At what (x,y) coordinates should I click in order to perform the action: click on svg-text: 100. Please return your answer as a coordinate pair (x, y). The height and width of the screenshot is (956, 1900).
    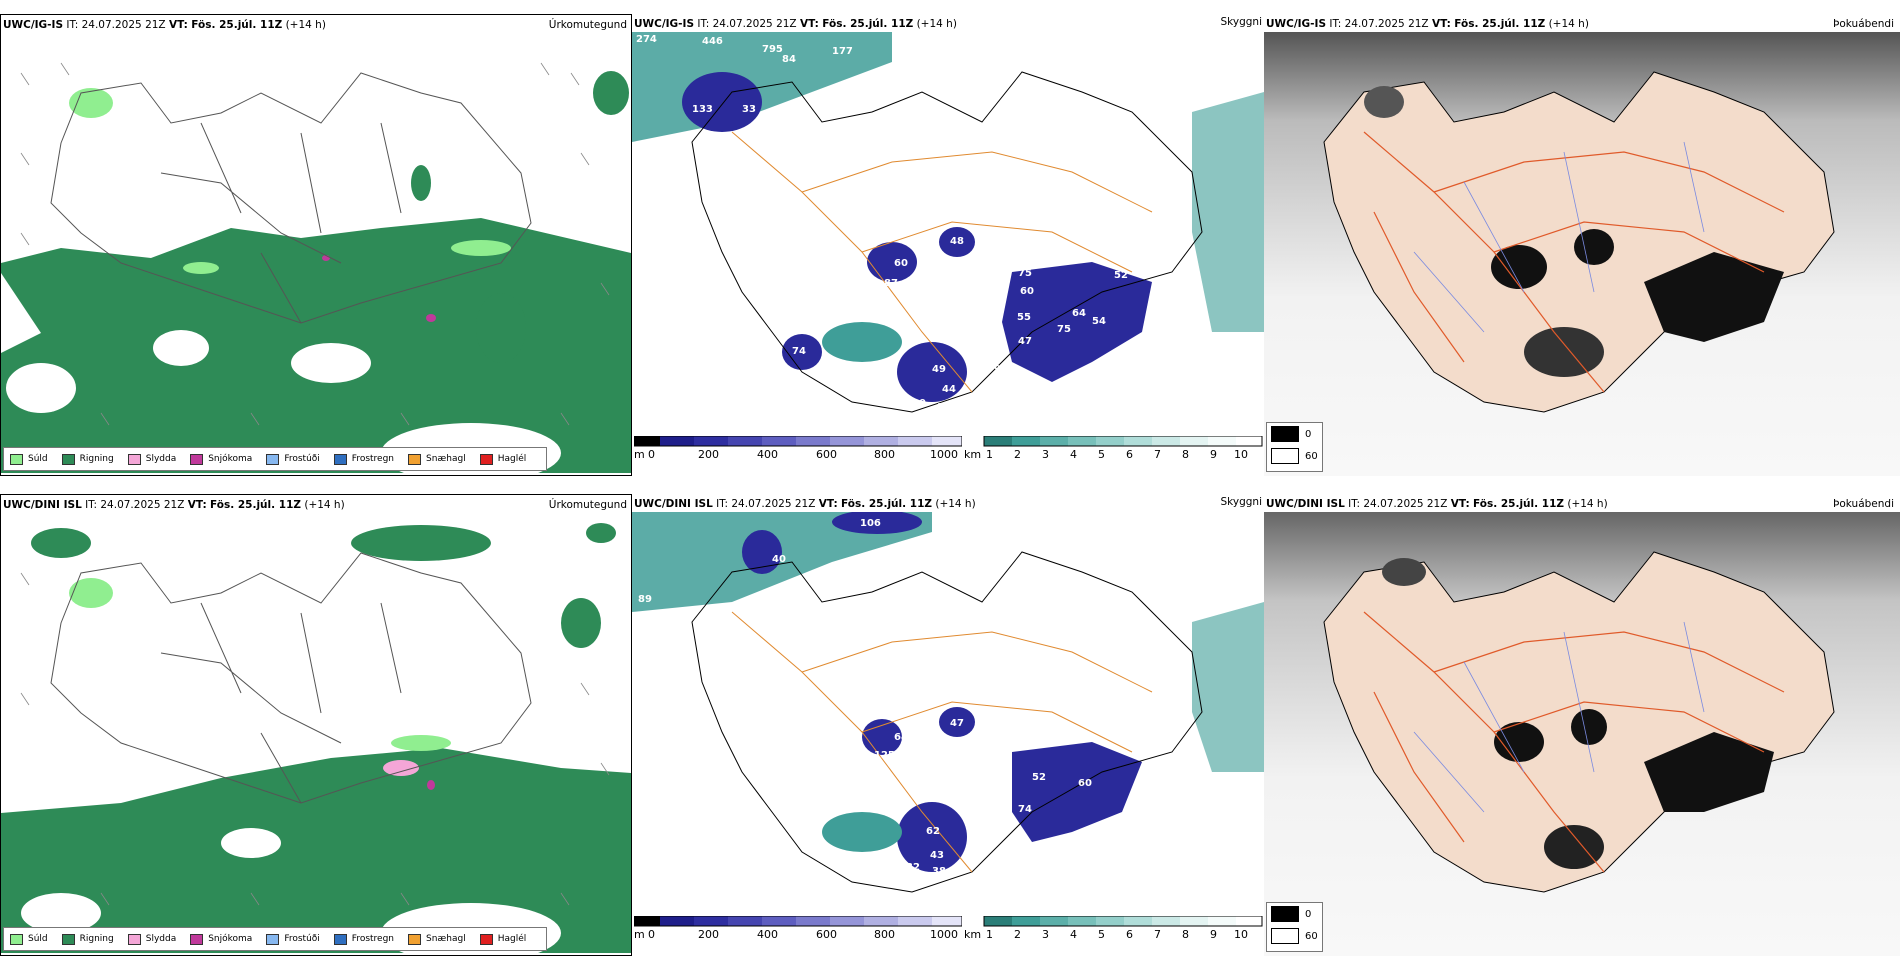
    Looking at the image, I should click on (812, 825).